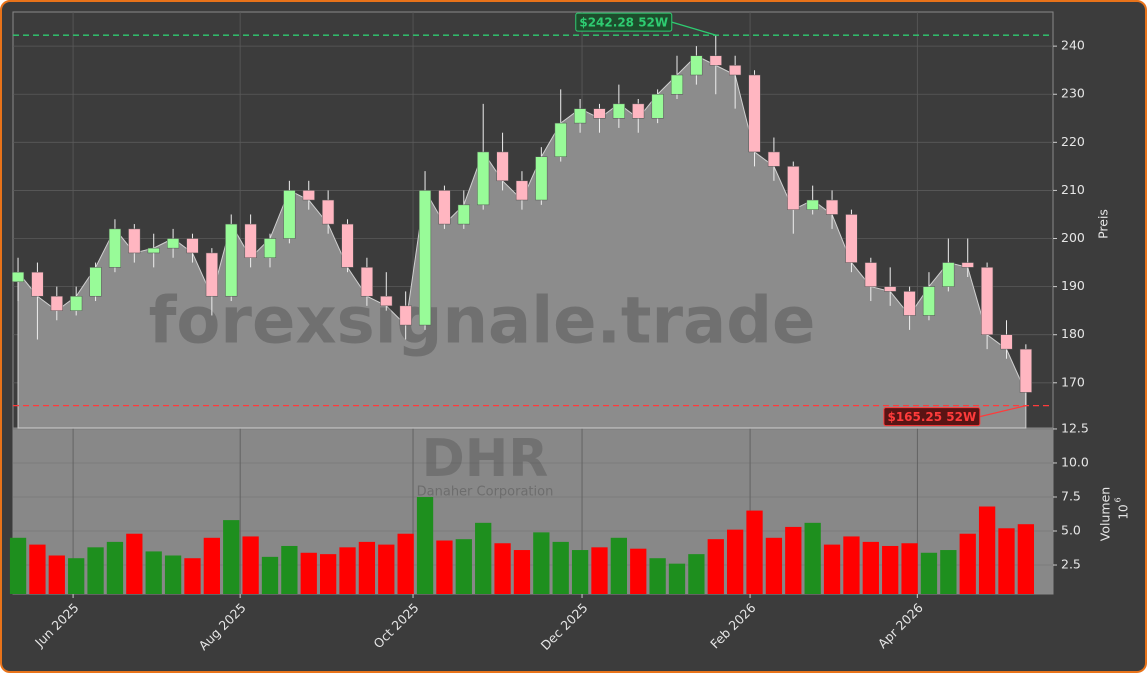  I want to click on y-tick-label: 230, so click(1073, 93).